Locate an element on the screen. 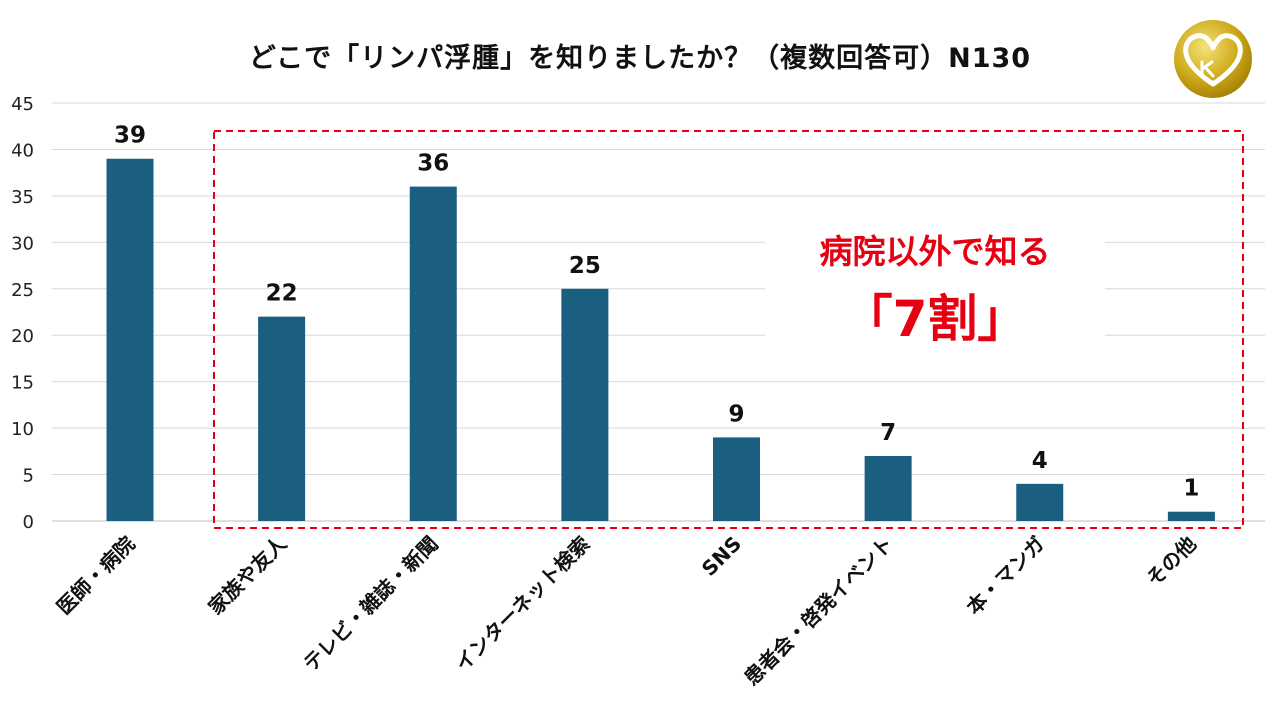 The width and height of the screenshot is (1280, 720). x-tick-label: 医師・病院 is located at coordinates (96, 576).